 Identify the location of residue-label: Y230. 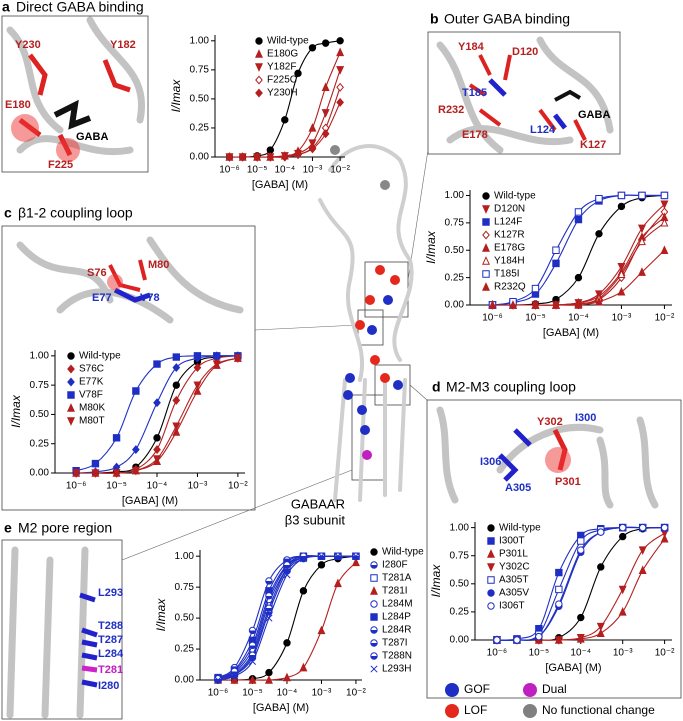
(28, 45).